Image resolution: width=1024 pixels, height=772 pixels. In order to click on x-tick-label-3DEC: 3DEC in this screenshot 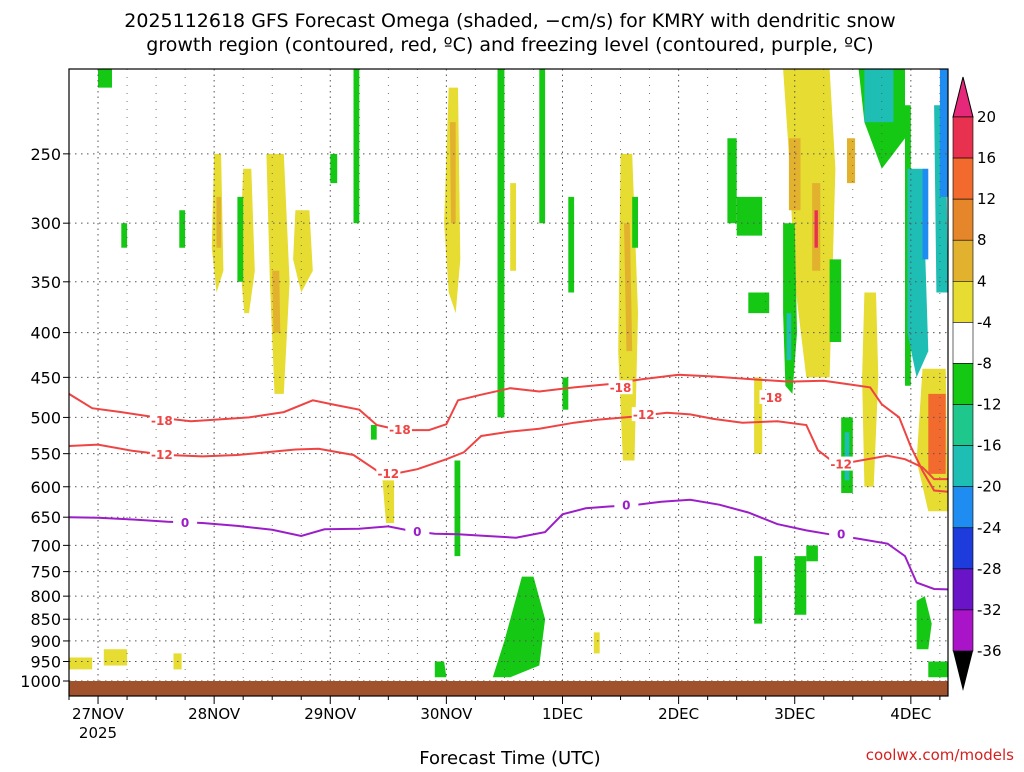, I will do `click(794, 714)`.